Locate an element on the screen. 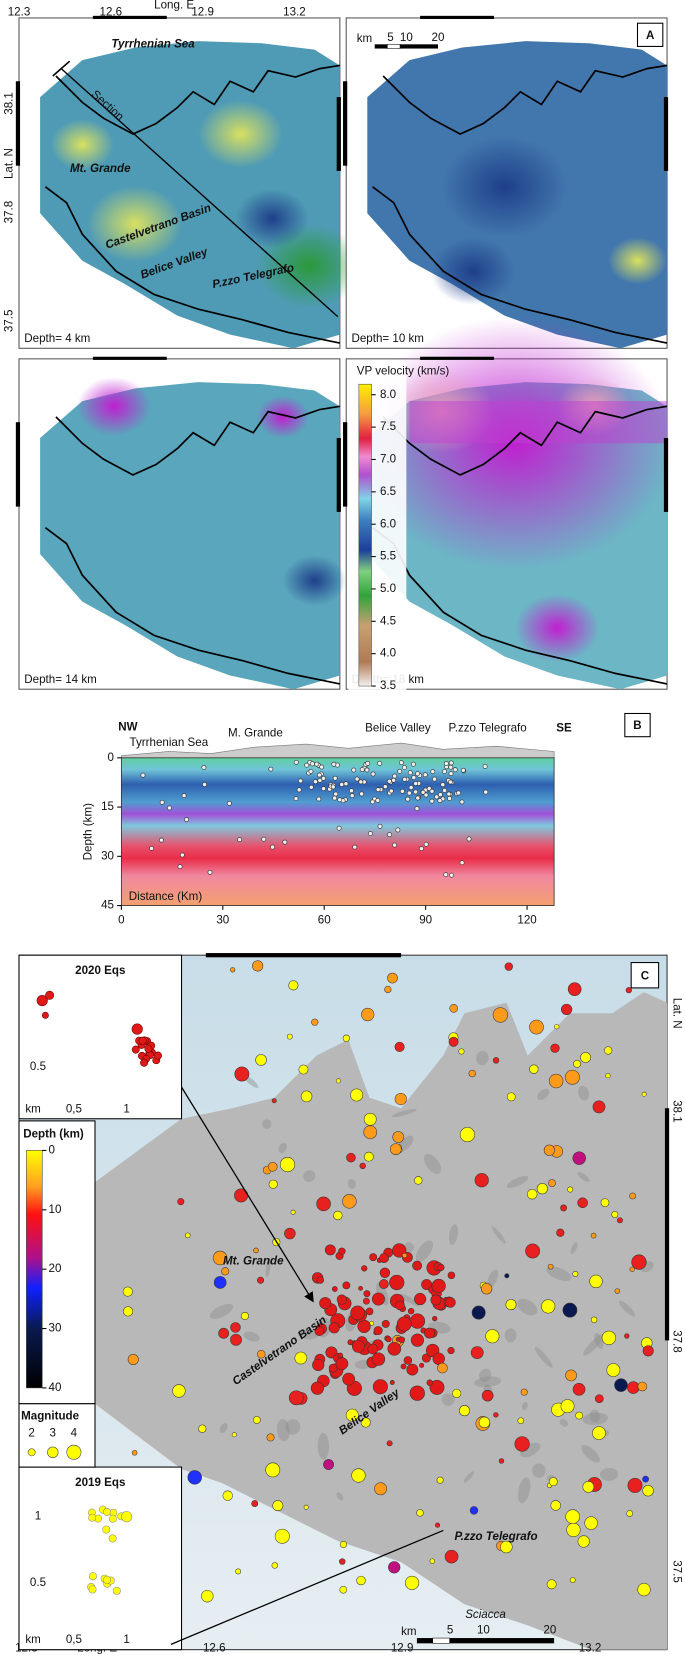 This screenshot has width=685, height=1656. legend-label: 4 is located at coordinates (74, 1432).